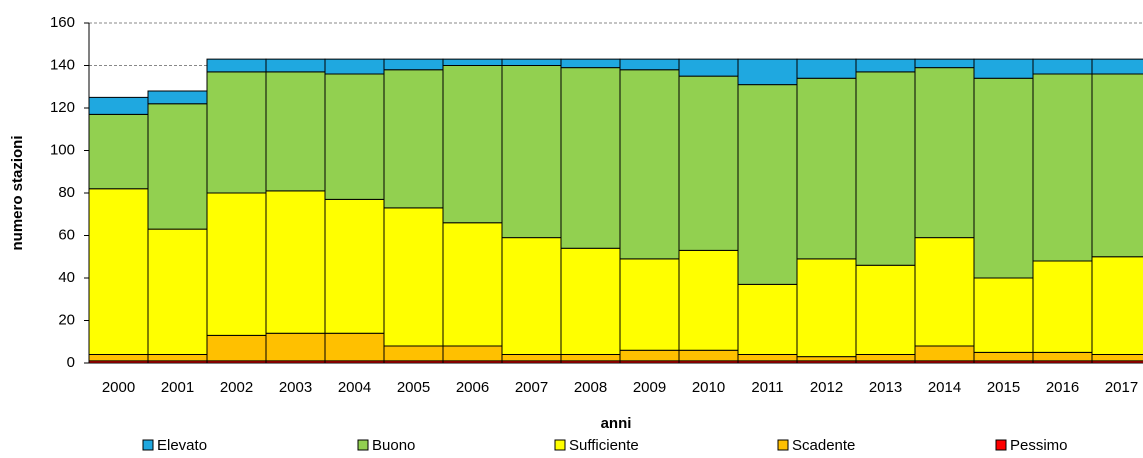 This screenshot has height=458, width=1143. What do you see at coordinates (826, 387) in the screenshot?
I see `x-tick-label: 2012` at bounding box center [826, 387].